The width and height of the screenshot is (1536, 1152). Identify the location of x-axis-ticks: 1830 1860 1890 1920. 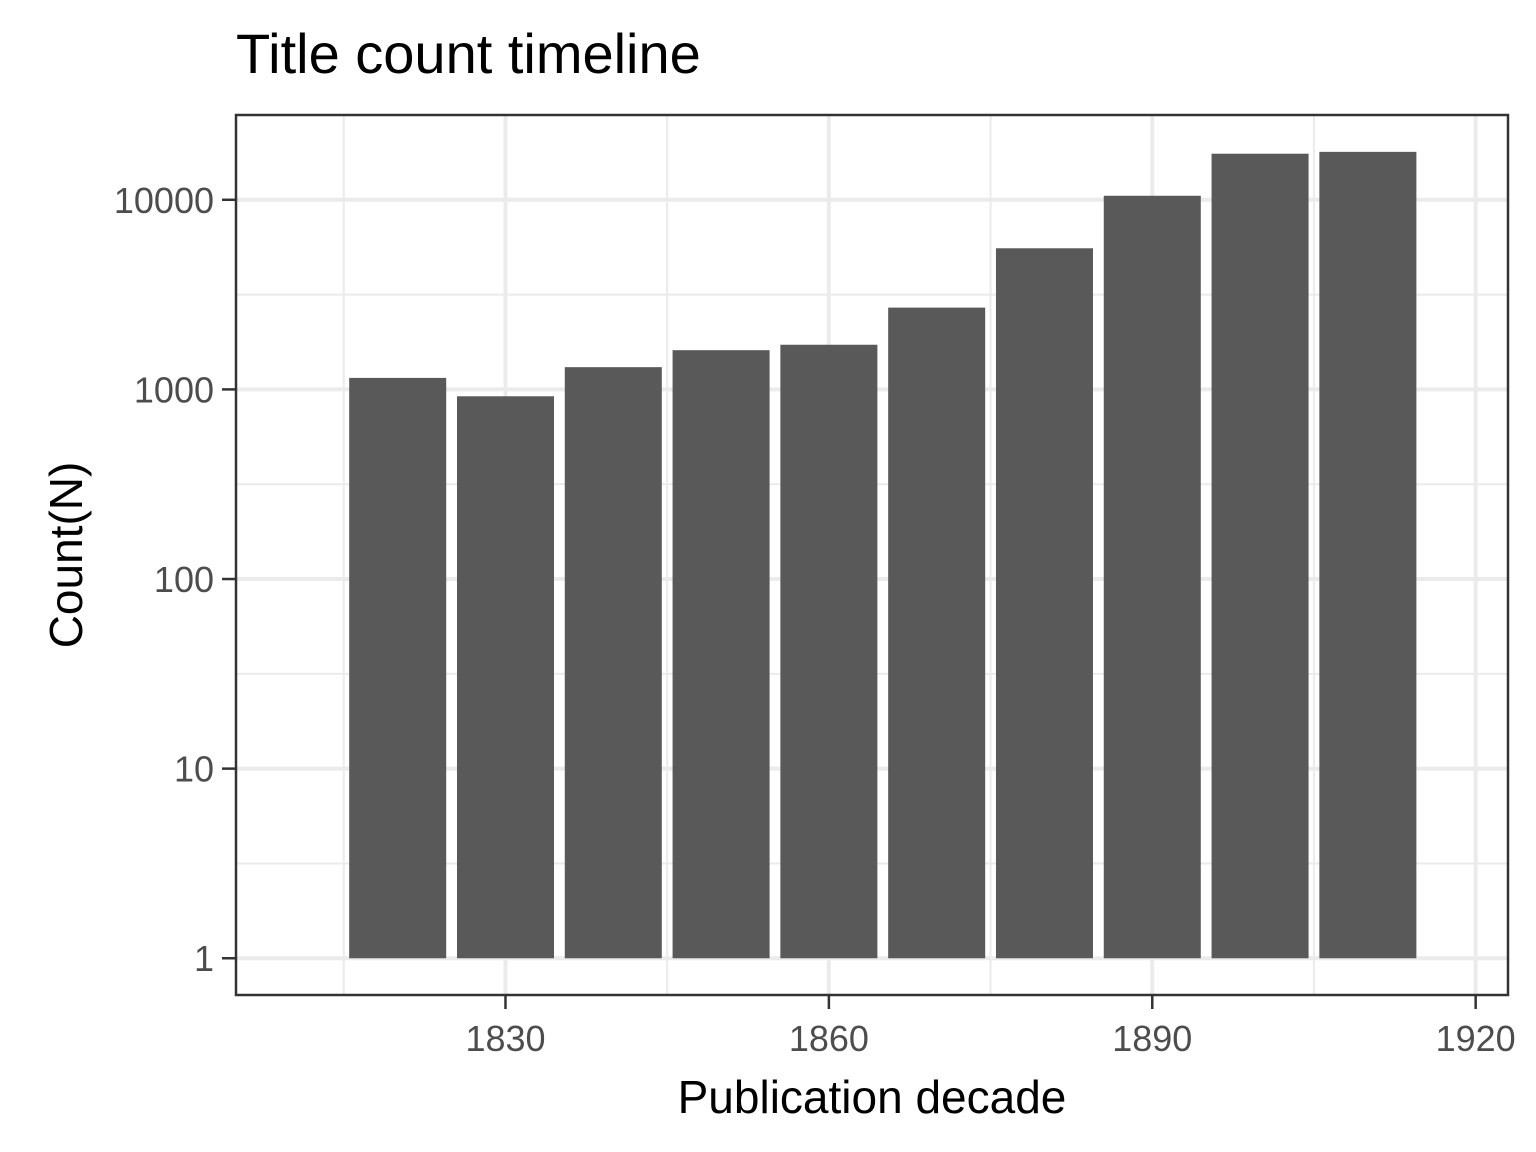
(990, 1027).